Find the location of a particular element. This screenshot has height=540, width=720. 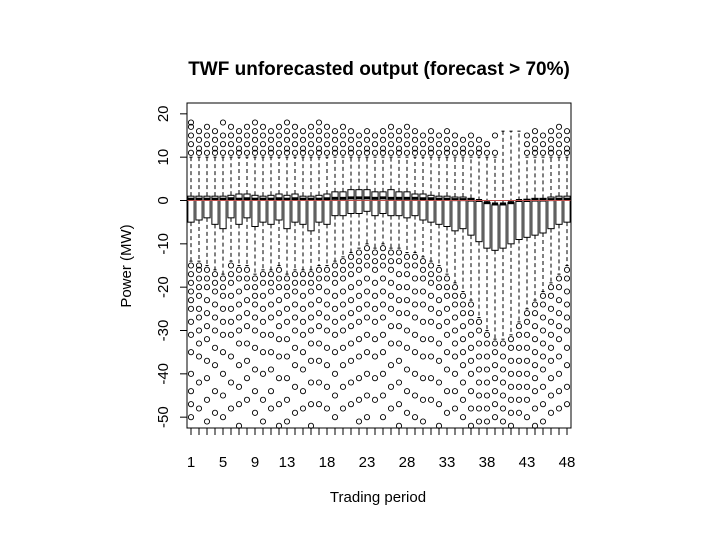

y-tick-label: 0 is located at coordinates (163, 200).